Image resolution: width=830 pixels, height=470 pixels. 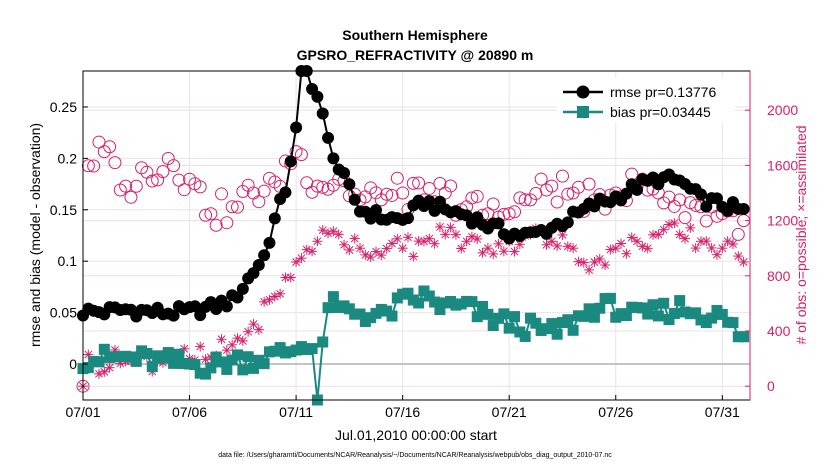 I want to click on chart-subtitle: GPSRO_REFRACTIVITY @ 20890 m, so click(x=415, y=55).